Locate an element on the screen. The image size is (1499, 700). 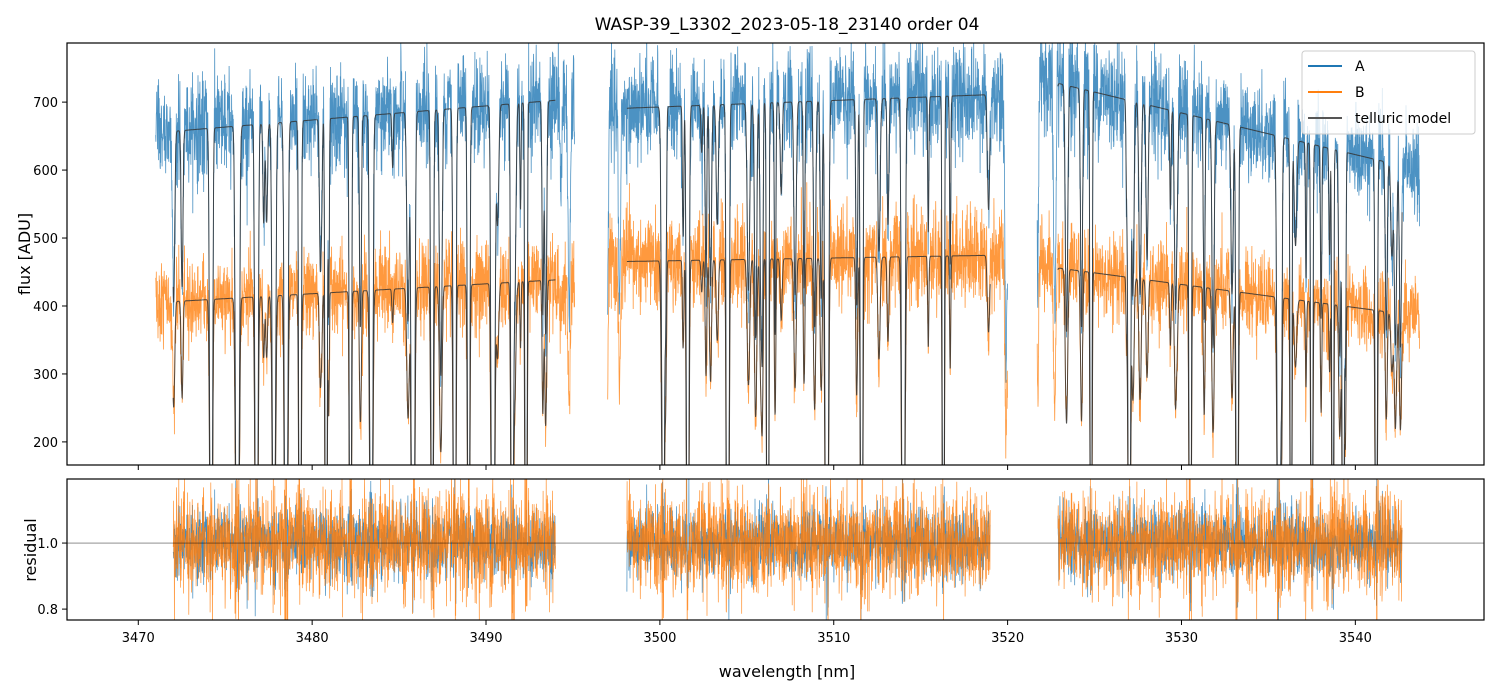
flux-y-tick-label: 600 is located at coordinates (45, 171).